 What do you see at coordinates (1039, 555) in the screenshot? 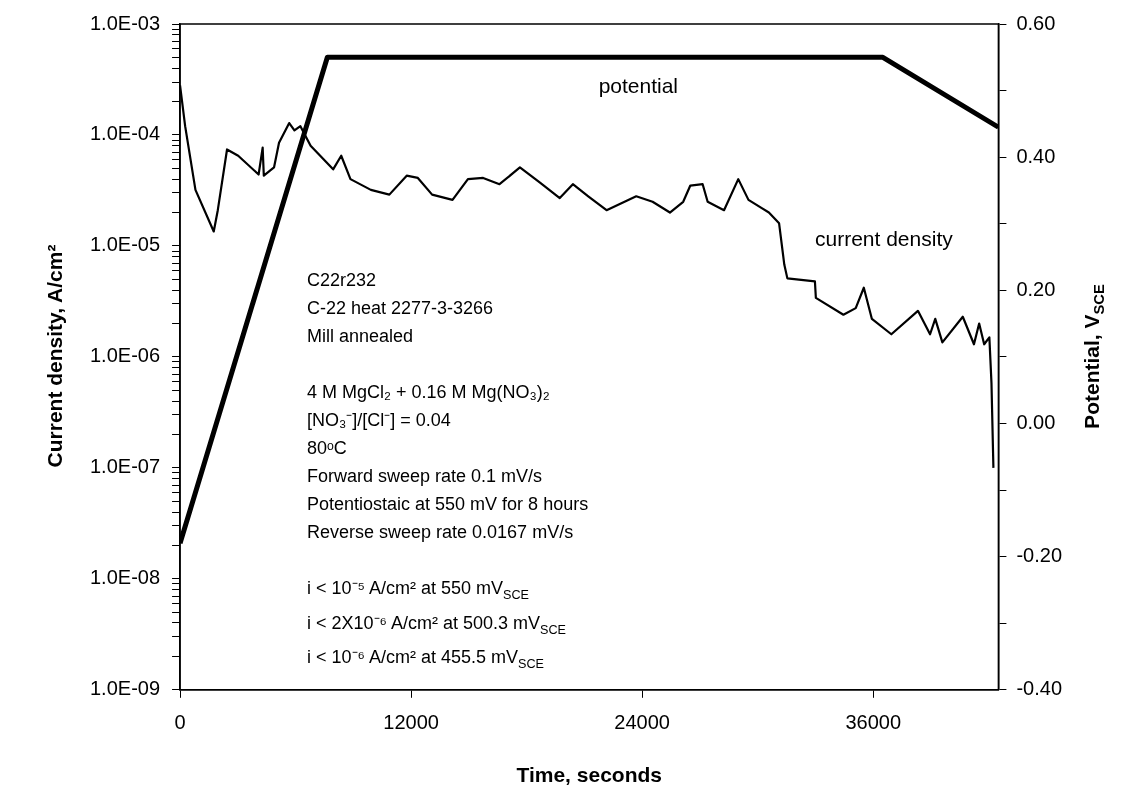
I see `y2-tick-label: -0.20` at bounding box center [1039, 555].